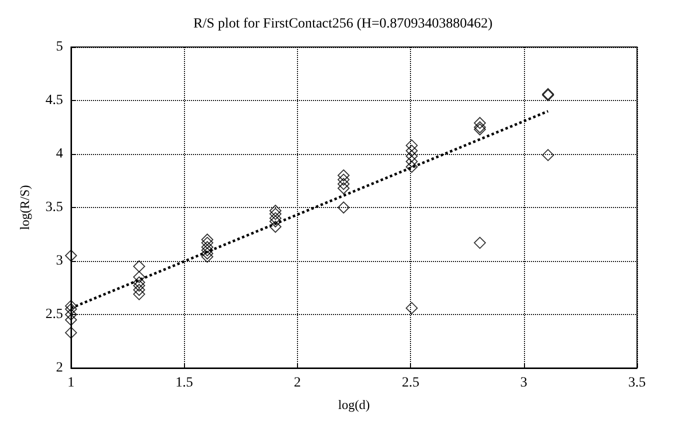  I want to click on x-tick-label: 1, so click(71, 383).